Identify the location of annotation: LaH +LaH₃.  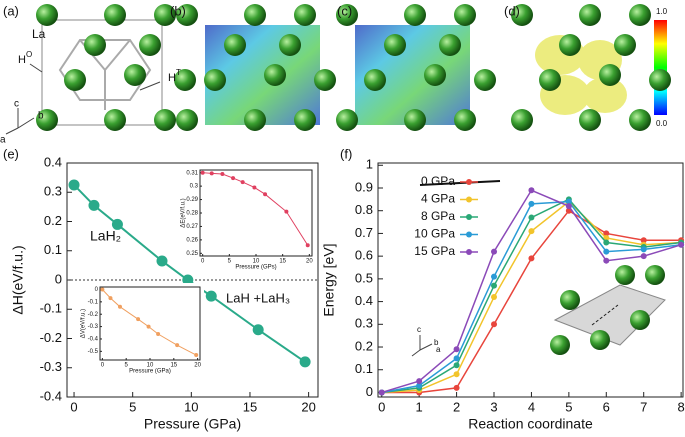
(258, 297).